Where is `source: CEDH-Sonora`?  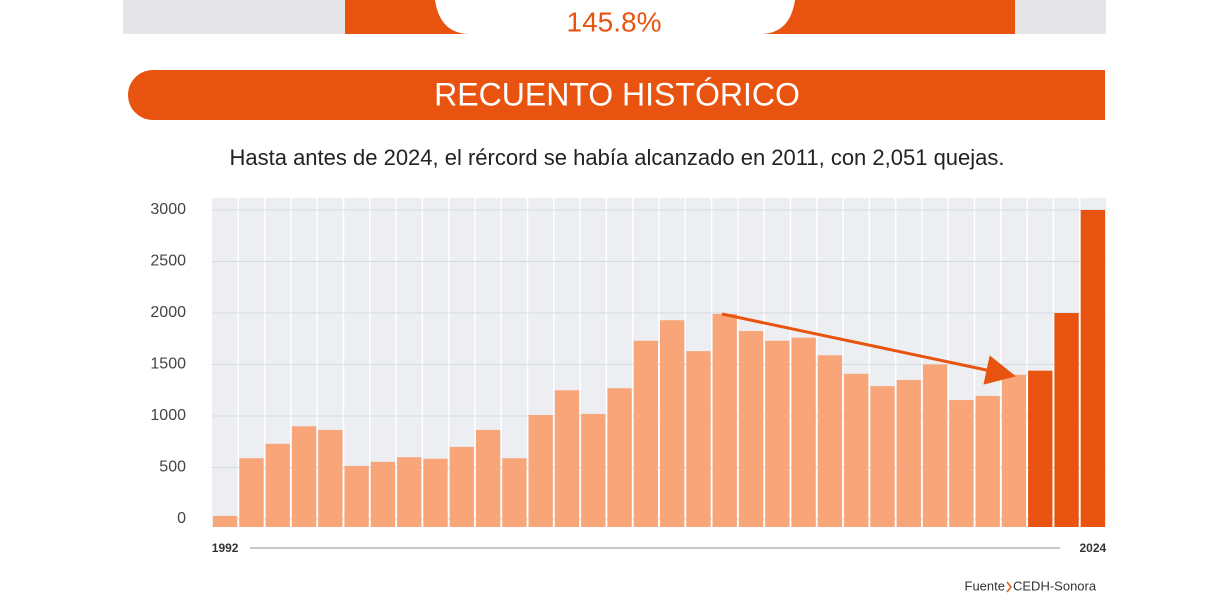
source: CEDH-Sonora is located at coordinates (1055, 585).